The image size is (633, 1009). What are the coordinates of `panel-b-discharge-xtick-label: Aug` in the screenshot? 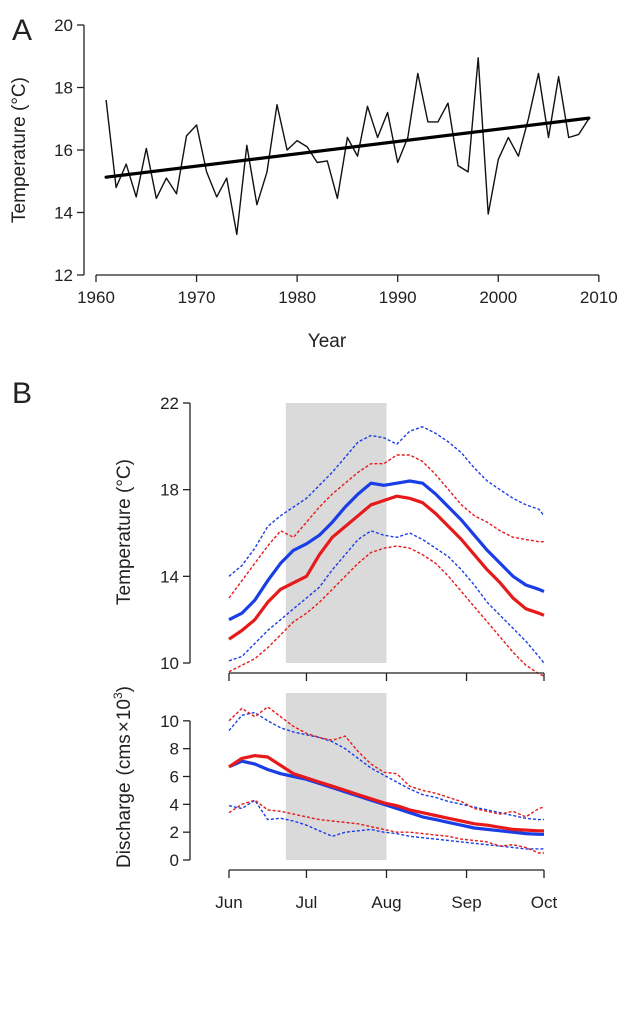 It's located at (386, 902).